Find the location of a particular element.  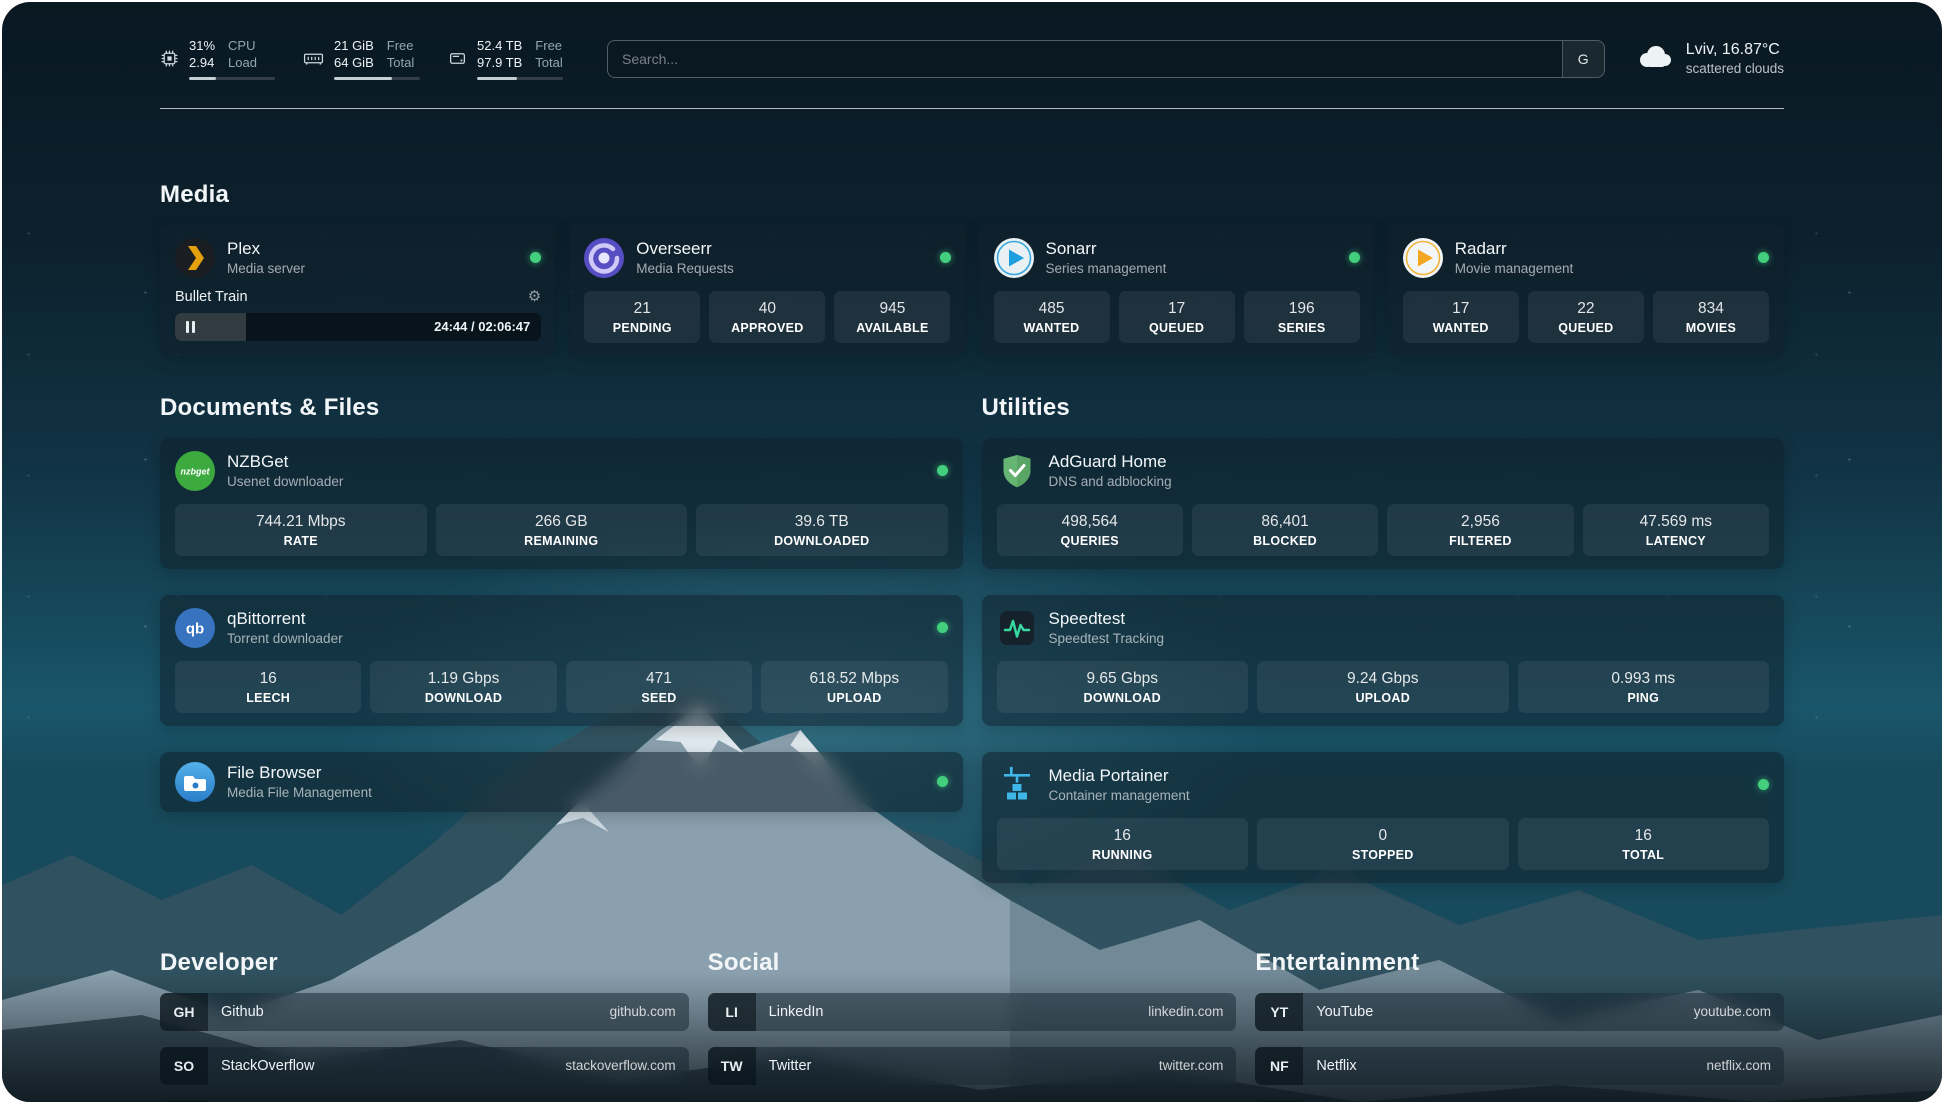

stat-value: 485 is located at coordinates (1051, 308).